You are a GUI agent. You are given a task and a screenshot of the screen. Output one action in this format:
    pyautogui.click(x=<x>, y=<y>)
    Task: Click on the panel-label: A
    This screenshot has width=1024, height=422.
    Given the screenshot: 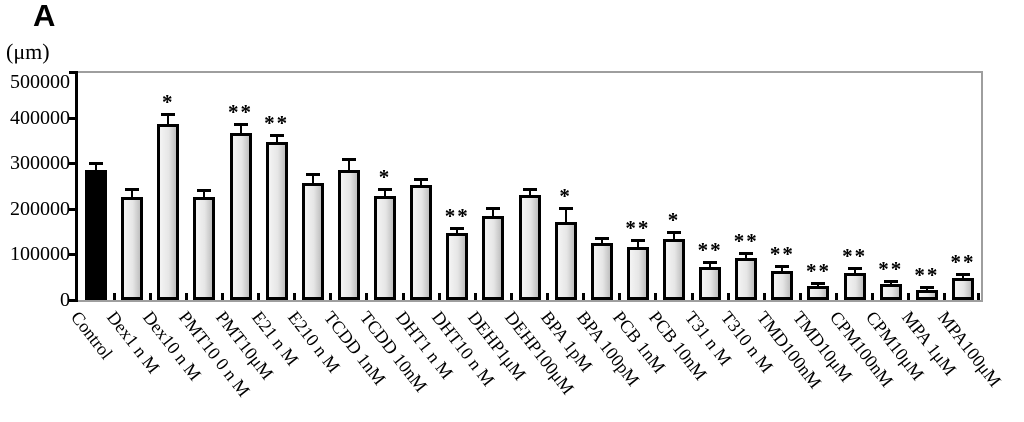 What is the action you would take?
    pyautogui.click(x=44, y=16)
    